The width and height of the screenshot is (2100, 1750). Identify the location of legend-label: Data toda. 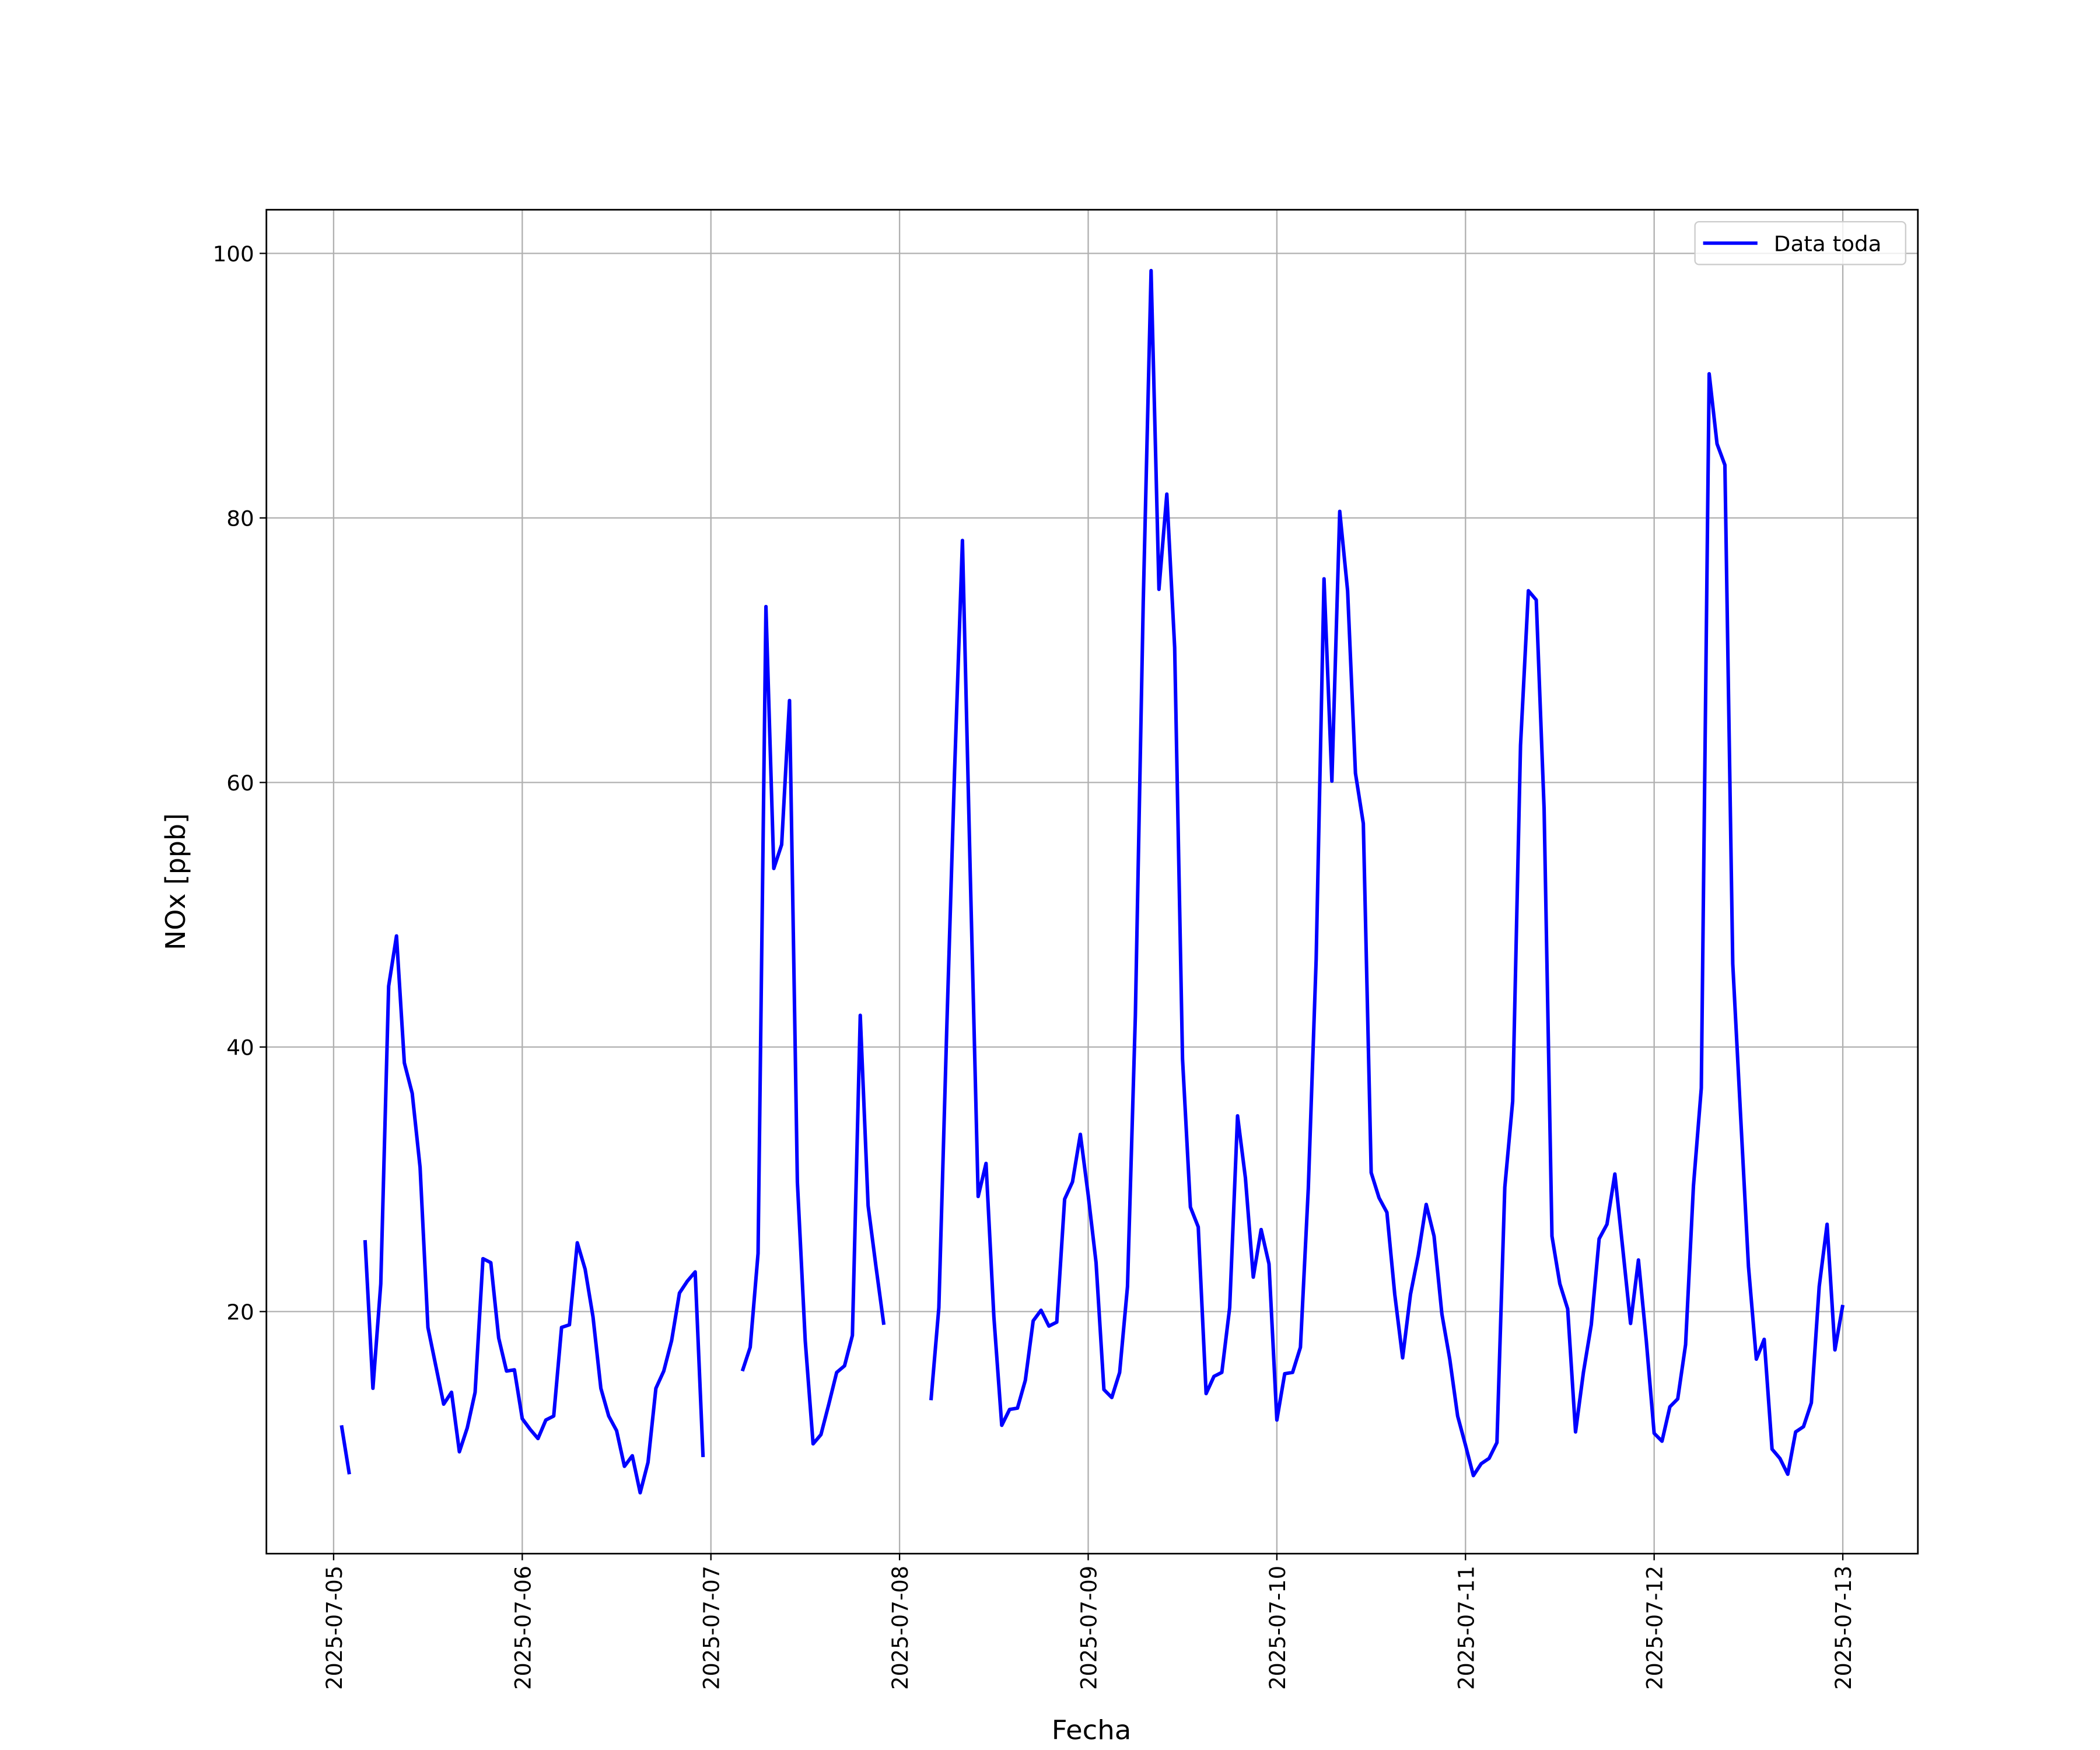
(1828, 244).